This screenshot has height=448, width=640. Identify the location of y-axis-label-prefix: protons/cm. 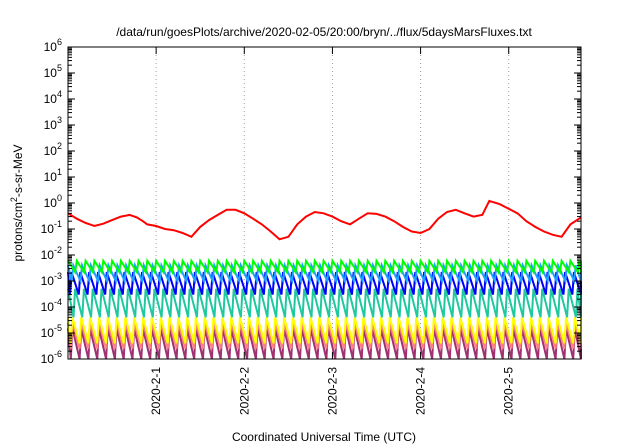
(18, 231).